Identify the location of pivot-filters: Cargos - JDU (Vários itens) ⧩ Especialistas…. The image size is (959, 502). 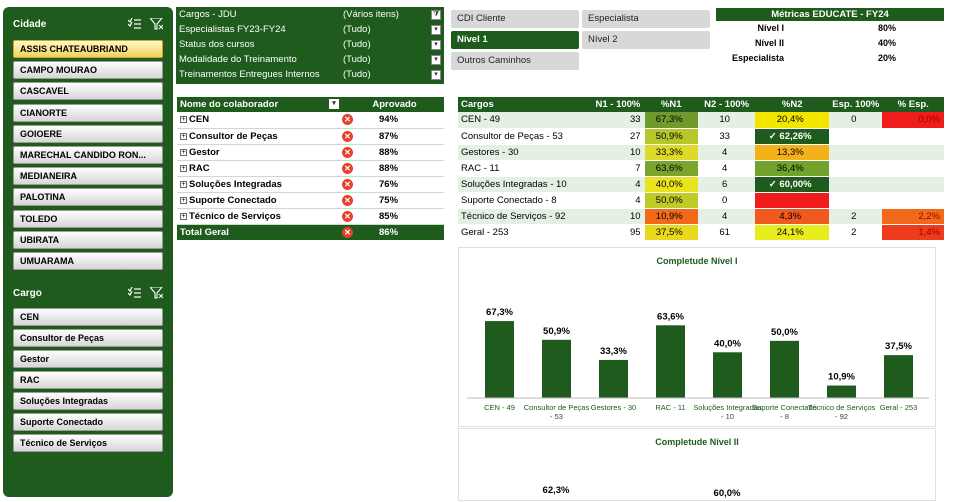
(310, 45).